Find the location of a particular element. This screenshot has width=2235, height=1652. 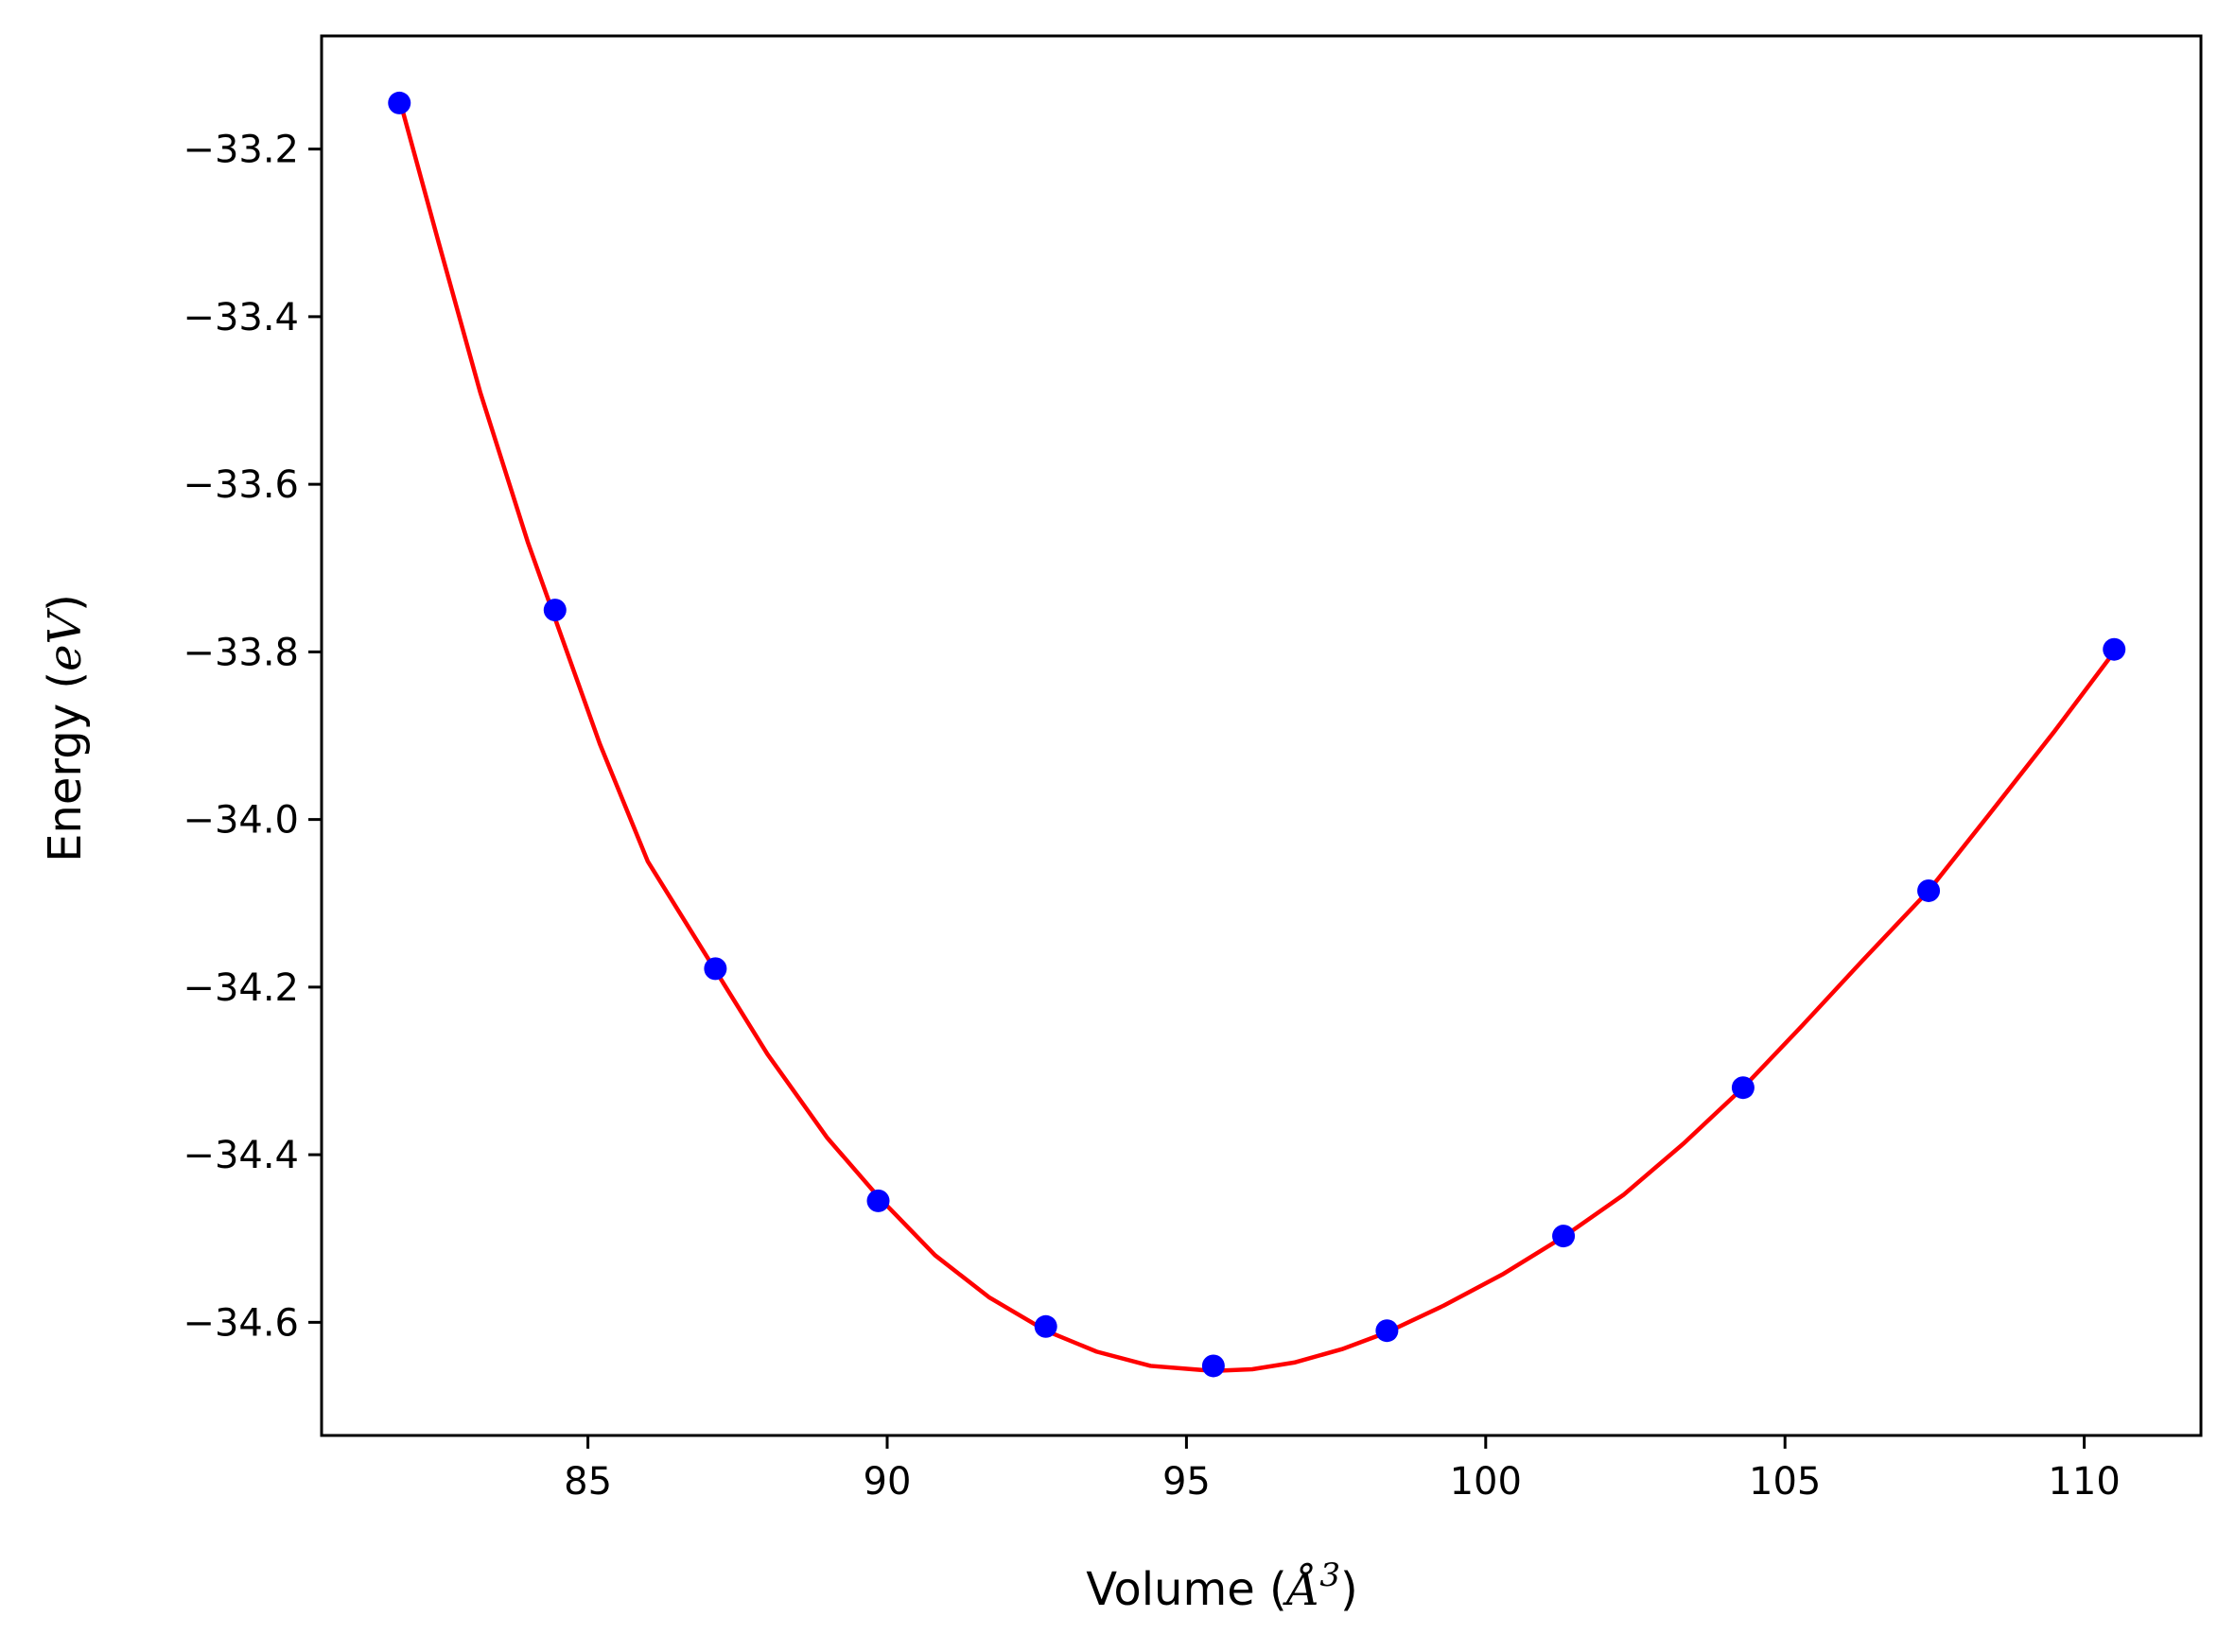

x-tick-label: 110 is located at coordinates (2084, 1482).